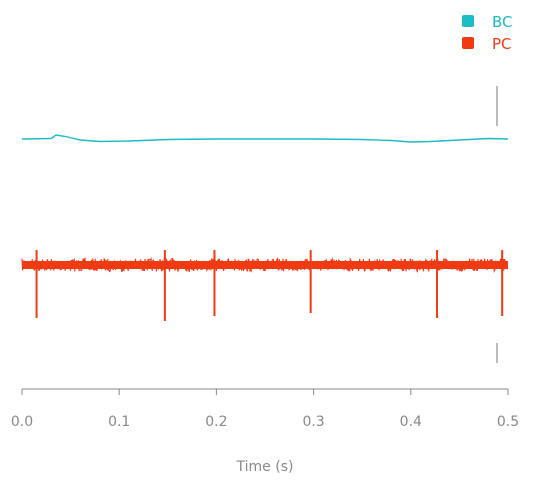 This screenshot has width=550, height=500. I want to click on x-tick-label: 0.4, so click(411, 422).